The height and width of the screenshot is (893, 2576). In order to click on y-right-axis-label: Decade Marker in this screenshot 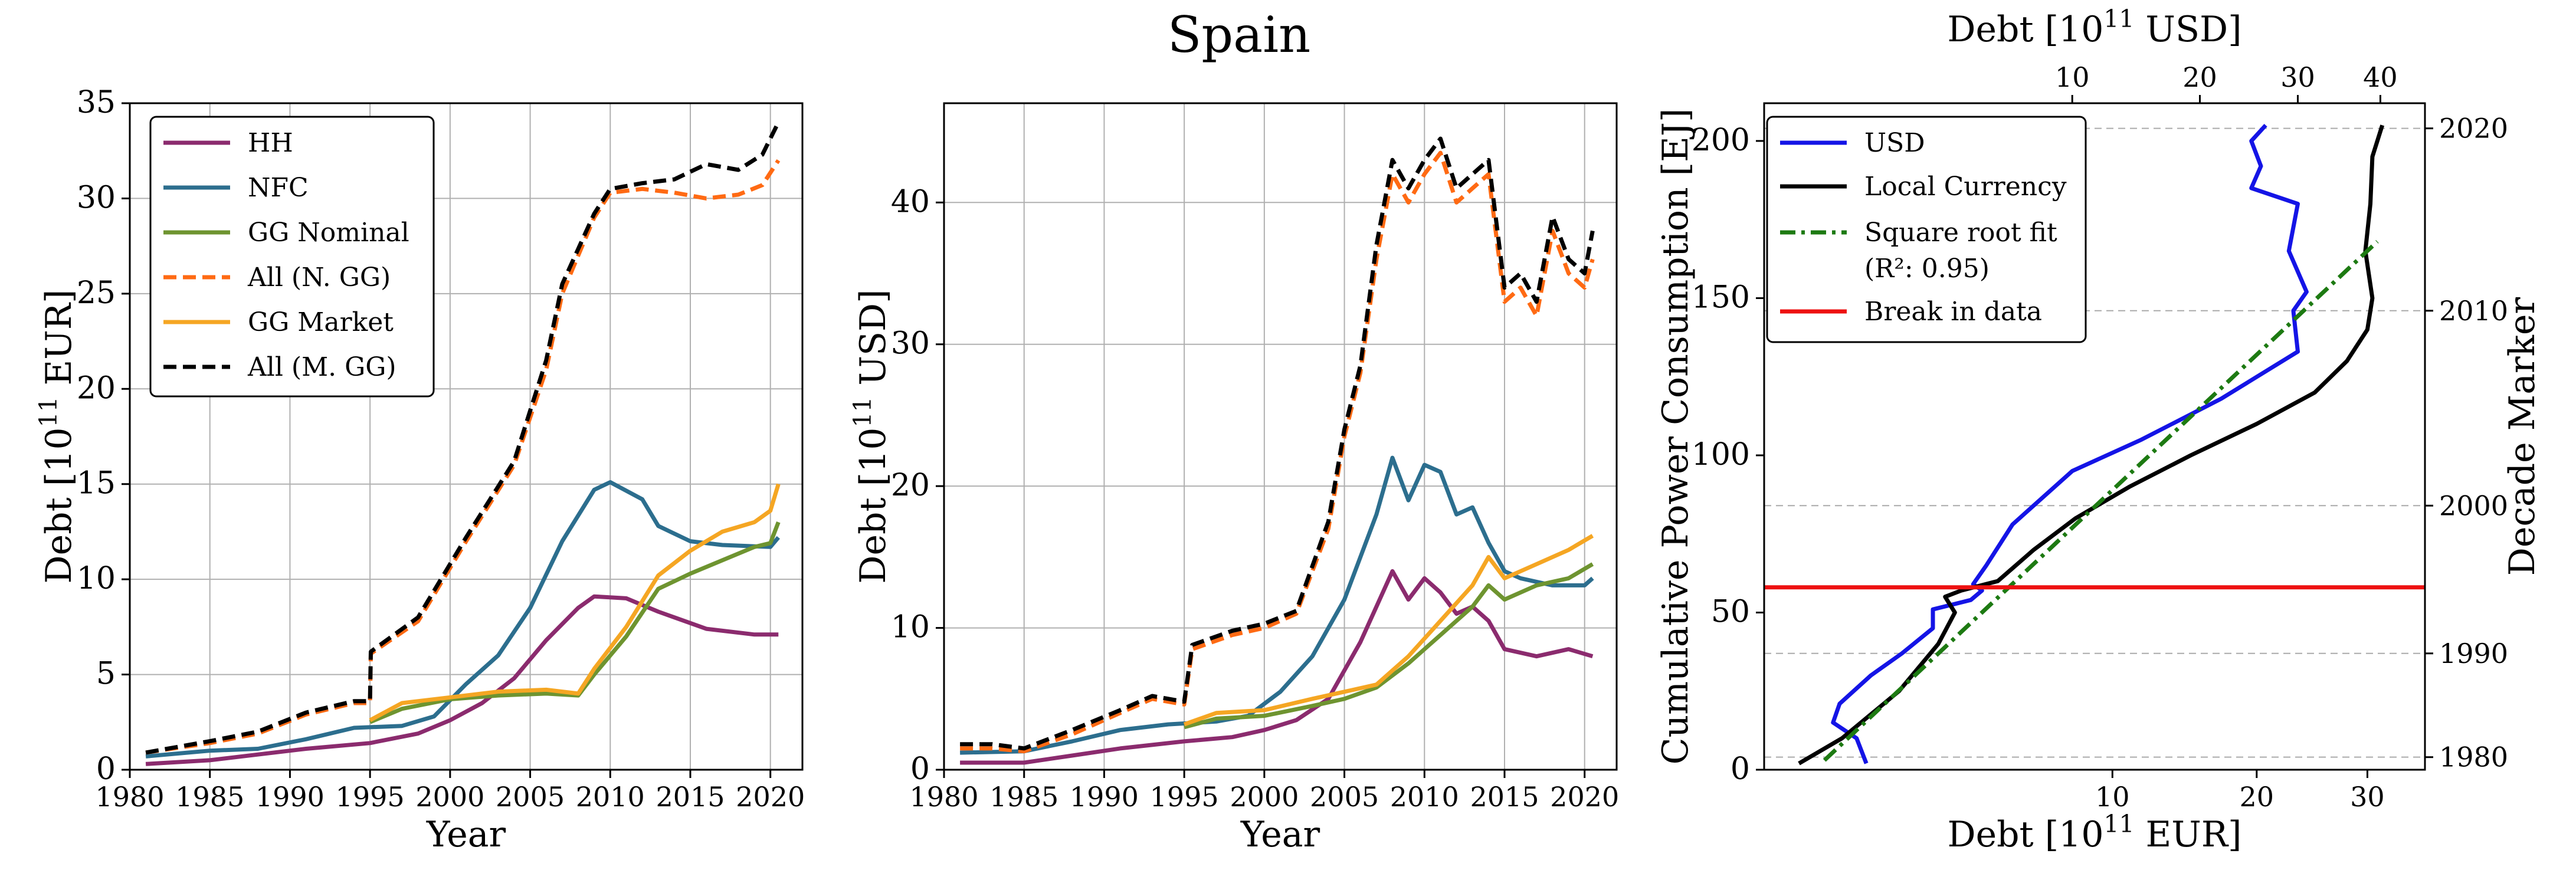, I will do `click(2522, 437)`.